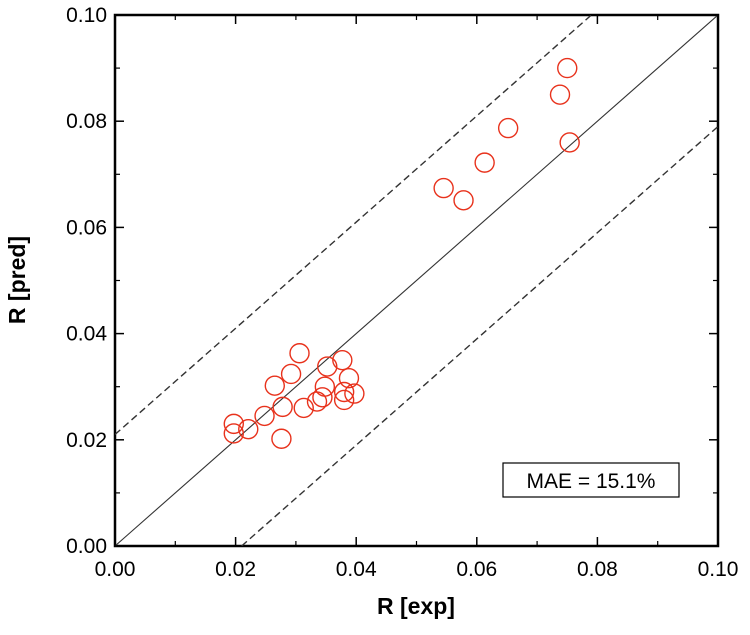  What do you see at coordinates (235, 569) in the screenshot?
I see `x-tick-label: 0.02` at bounding box center [235, 569].